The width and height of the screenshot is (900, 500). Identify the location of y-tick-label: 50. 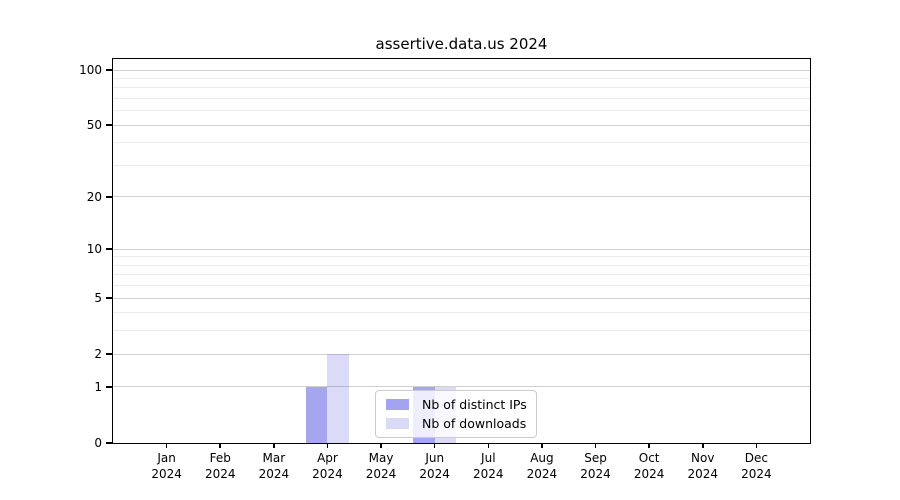
(94, 125).